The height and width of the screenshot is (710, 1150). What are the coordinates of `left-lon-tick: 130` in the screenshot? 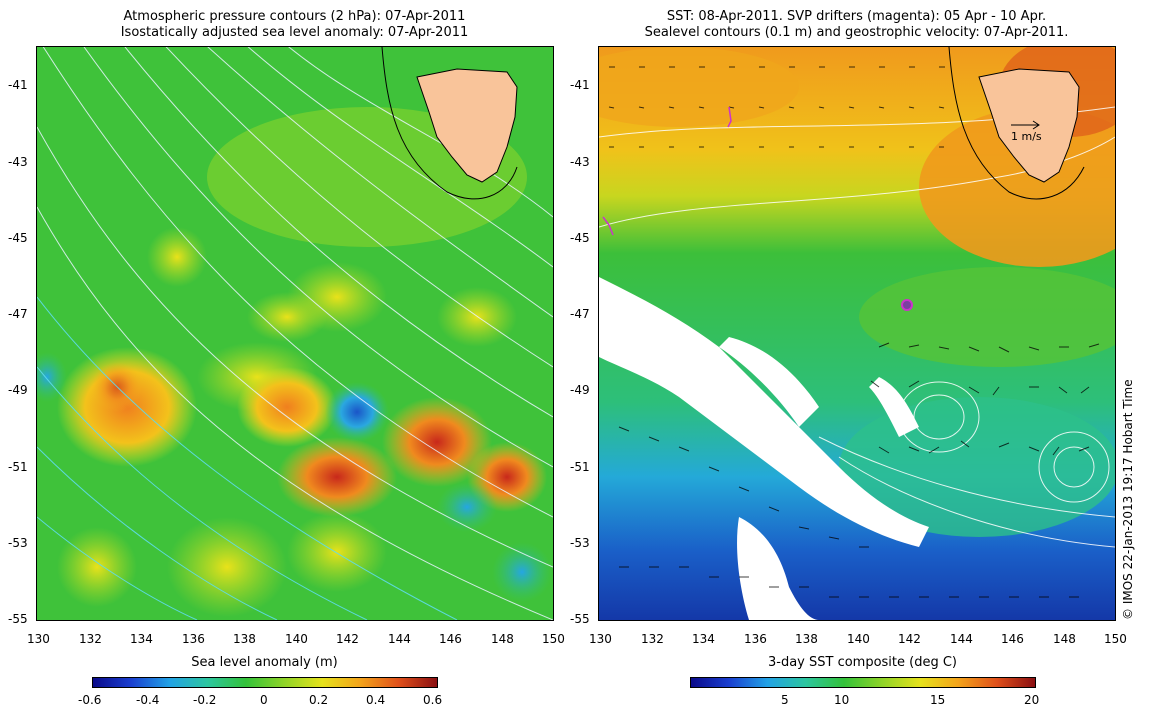 It's located at (38, 639).